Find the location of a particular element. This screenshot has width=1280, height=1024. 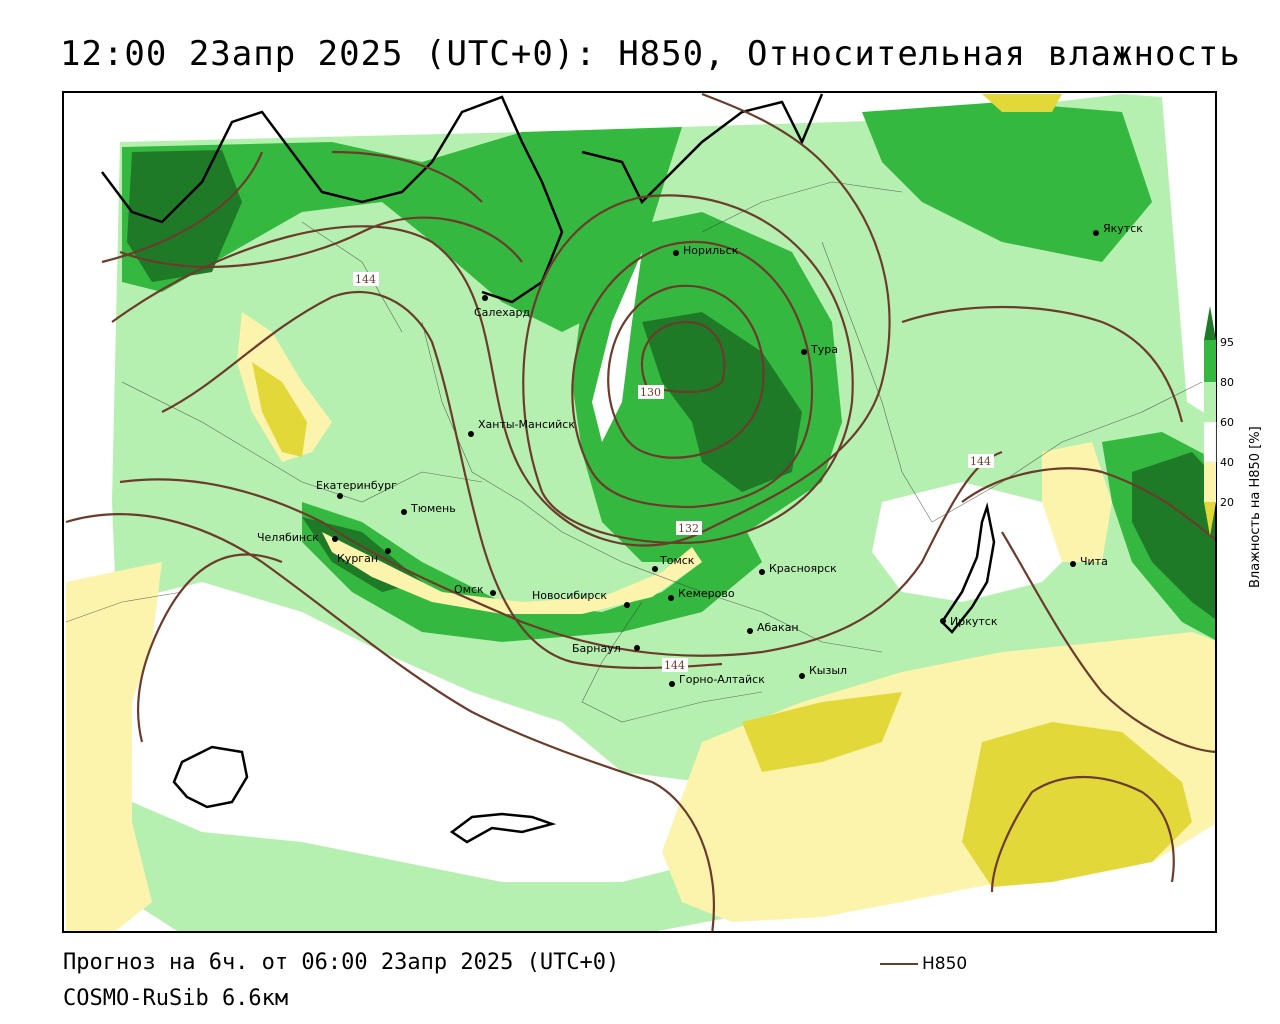

legend-tick: 80 is located at coordinates (1227, 382).